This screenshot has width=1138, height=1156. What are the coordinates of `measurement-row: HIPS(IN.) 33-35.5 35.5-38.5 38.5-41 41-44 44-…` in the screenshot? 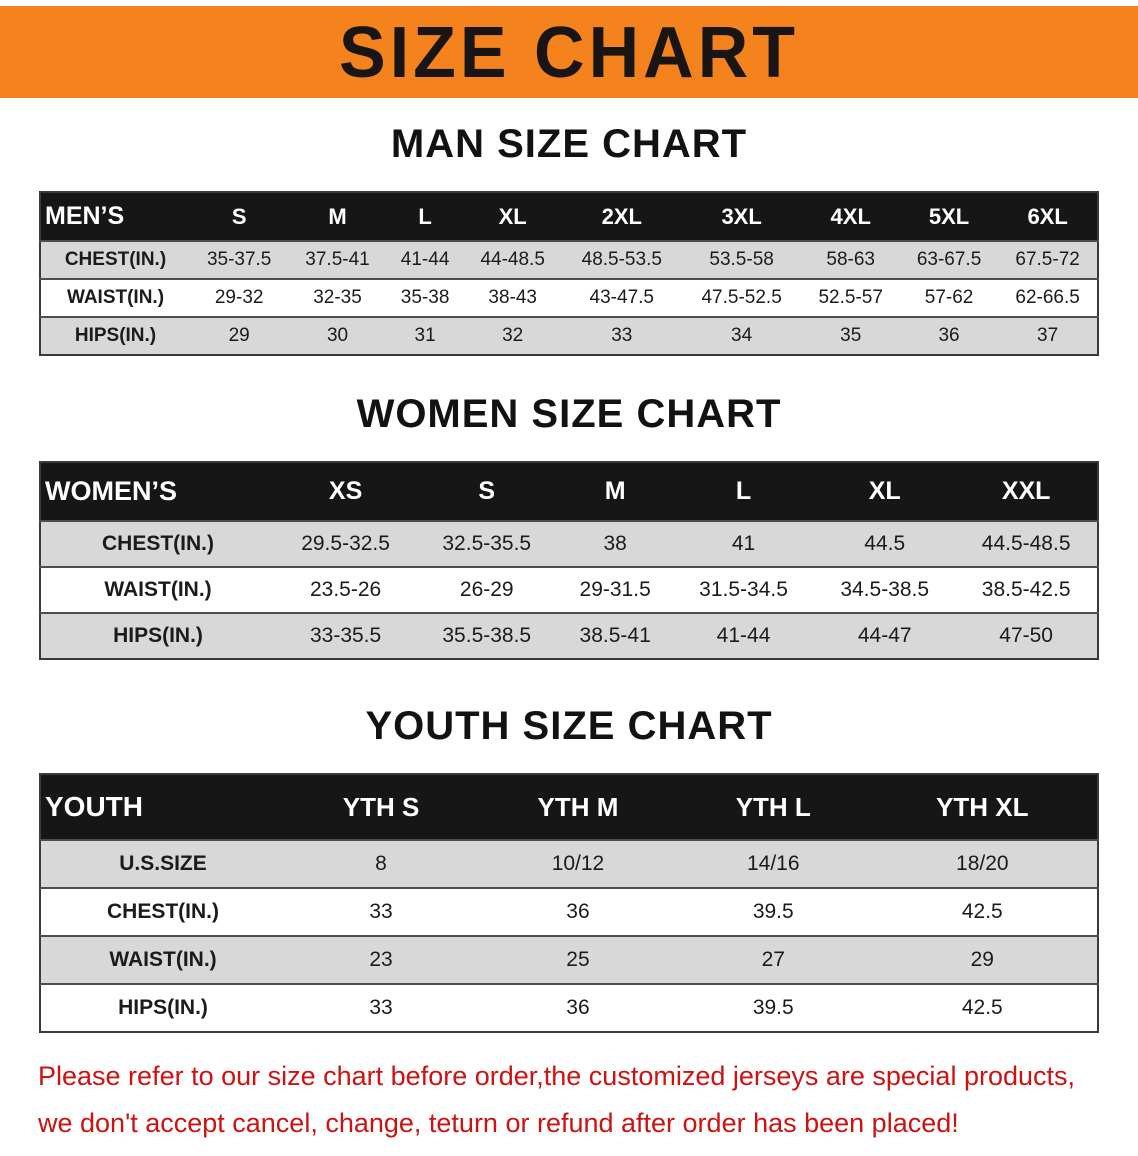 It's located at (569, 636).